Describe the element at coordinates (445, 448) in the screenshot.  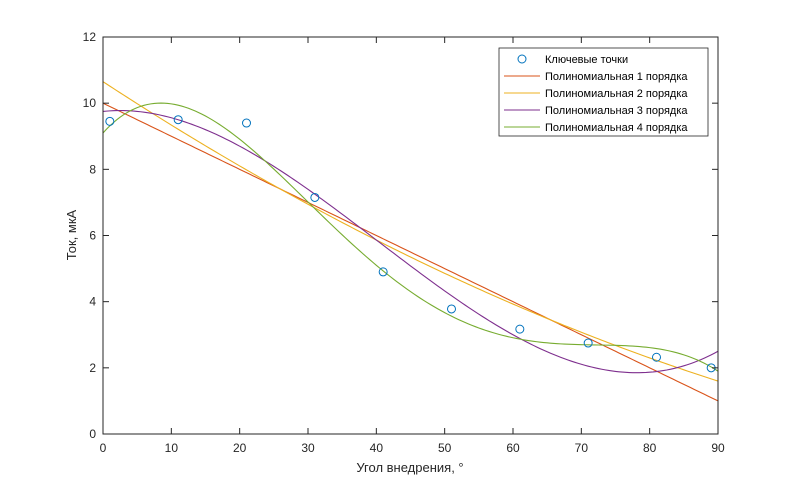
I see `x-tick-label: 50` at that location.